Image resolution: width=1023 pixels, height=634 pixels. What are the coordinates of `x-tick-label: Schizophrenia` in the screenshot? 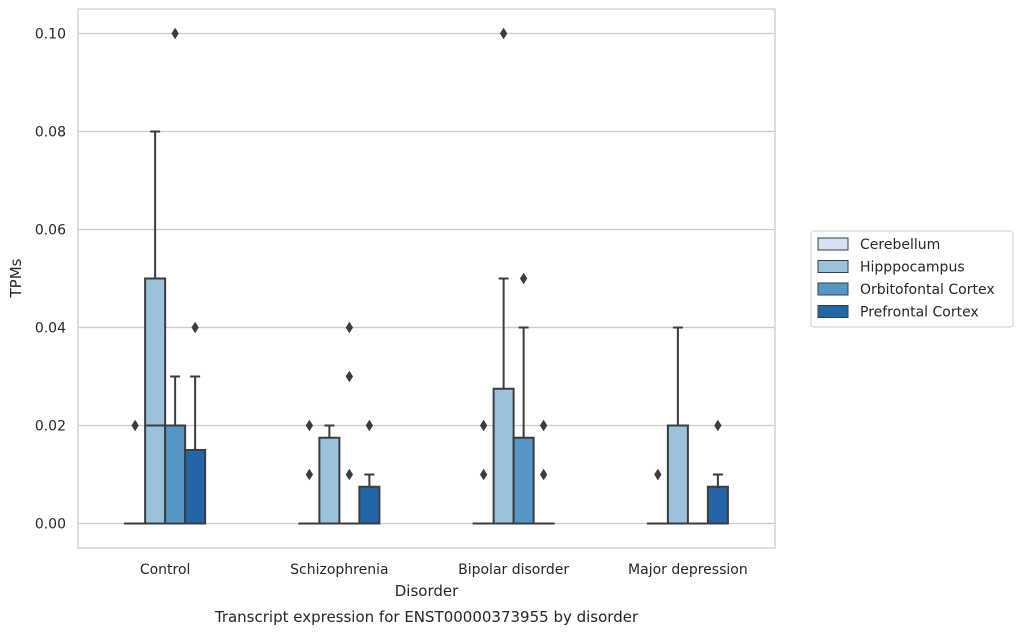 It's located at (339, 570).